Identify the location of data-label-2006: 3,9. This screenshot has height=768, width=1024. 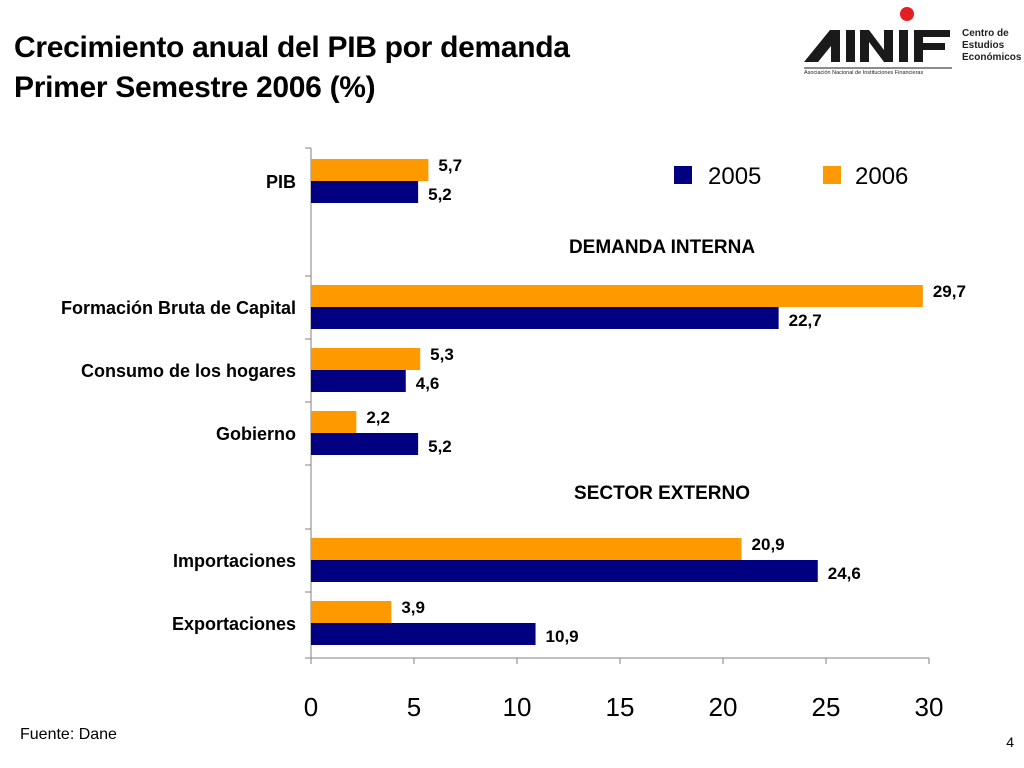
(413, 607).